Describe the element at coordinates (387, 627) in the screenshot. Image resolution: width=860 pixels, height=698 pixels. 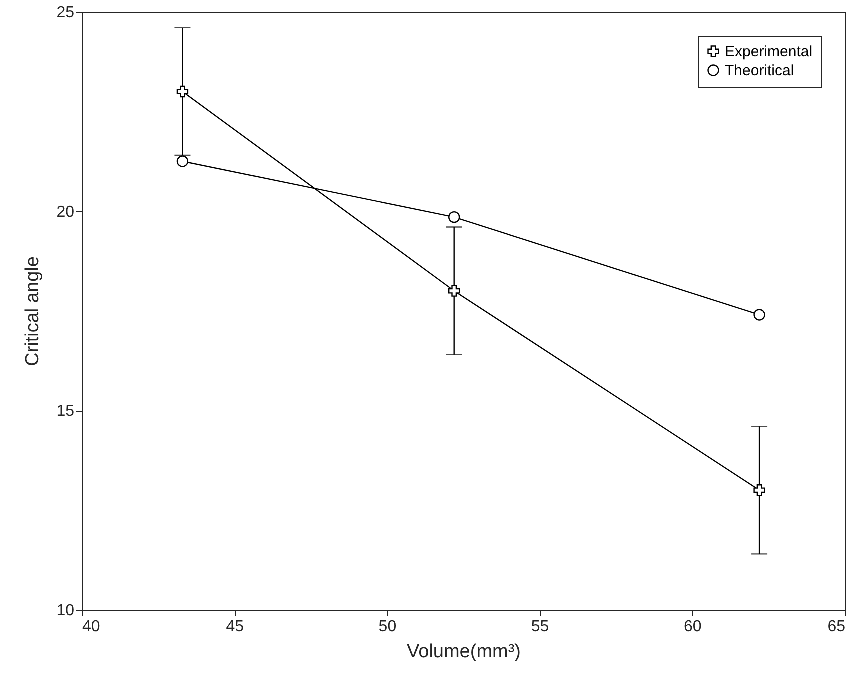
I see `x-tick-label: 50` at that location.